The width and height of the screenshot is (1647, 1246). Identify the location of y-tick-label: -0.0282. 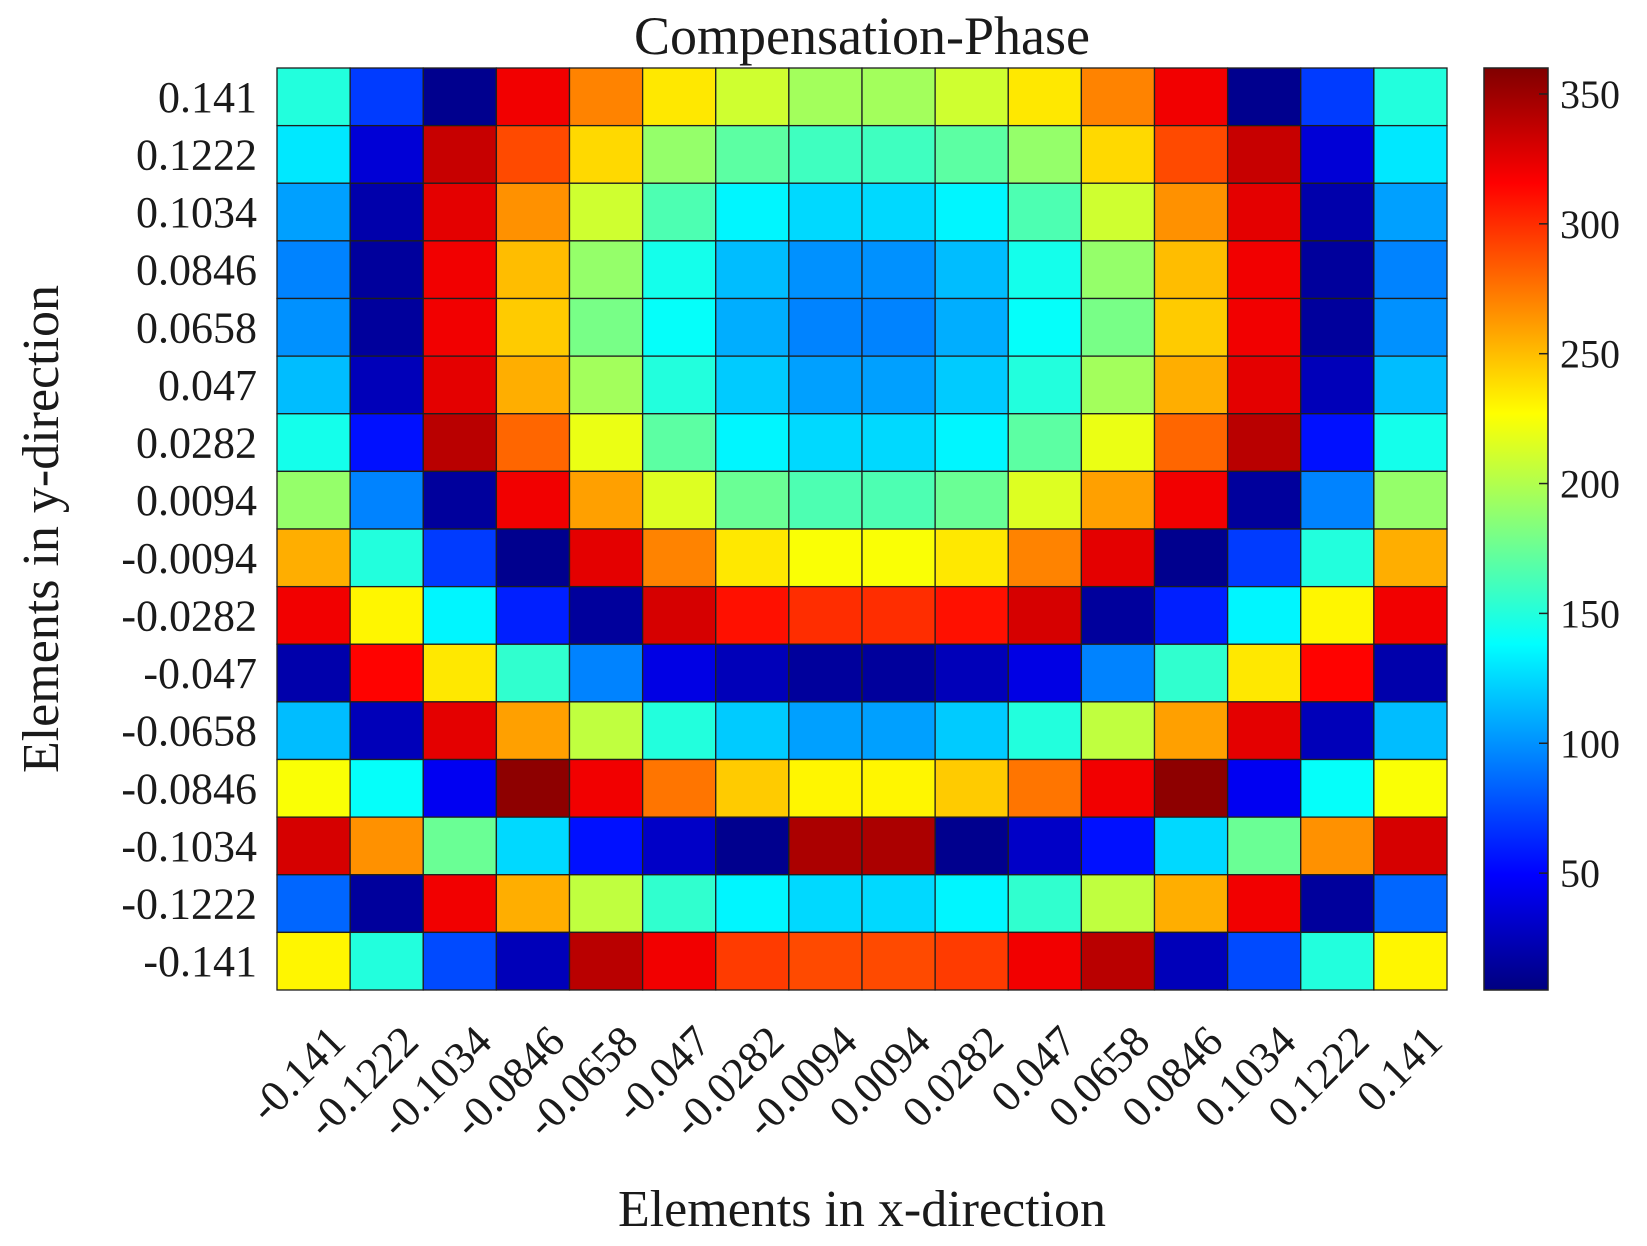
(189, 615).